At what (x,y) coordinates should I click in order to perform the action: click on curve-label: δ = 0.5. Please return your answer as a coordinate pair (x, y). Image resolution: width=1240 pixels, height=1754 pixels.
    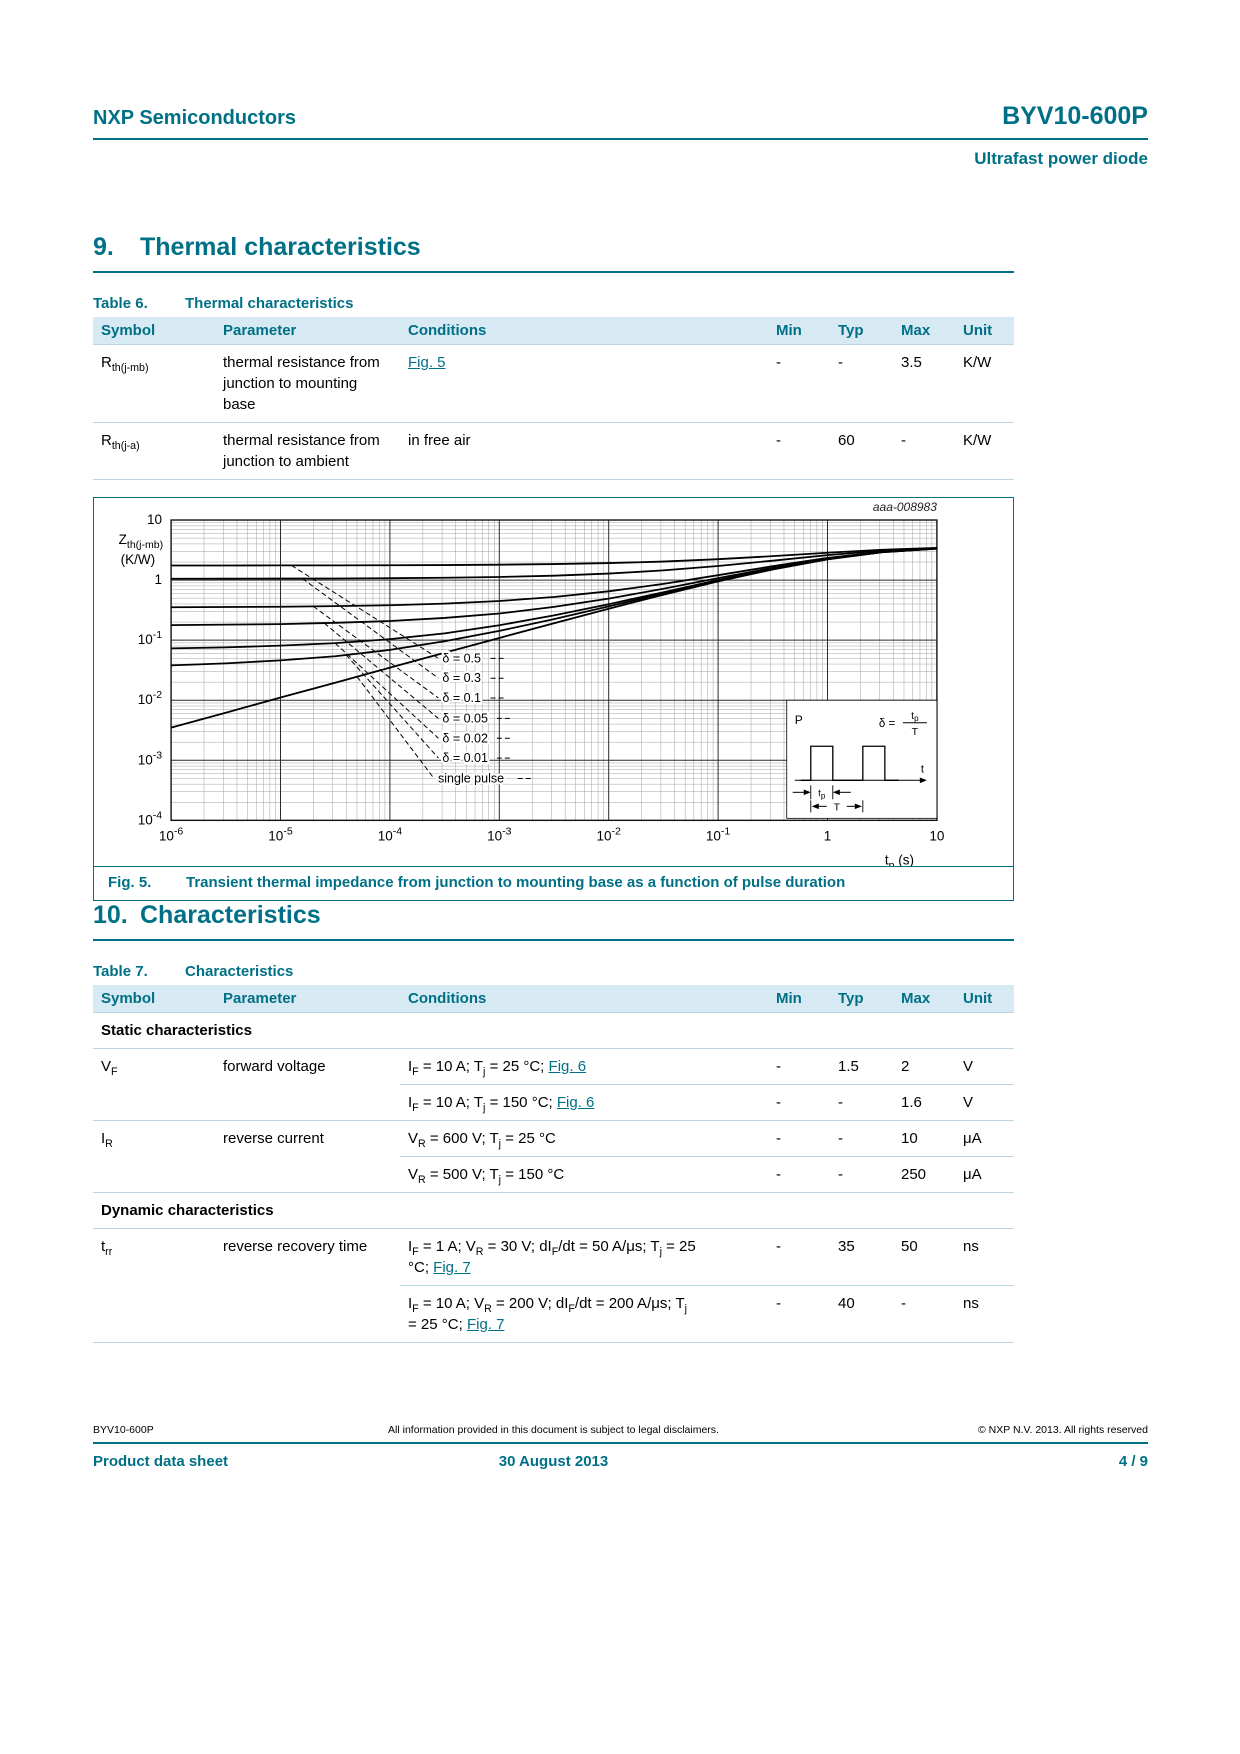
    Looking at the image, I should click on (461, 658).